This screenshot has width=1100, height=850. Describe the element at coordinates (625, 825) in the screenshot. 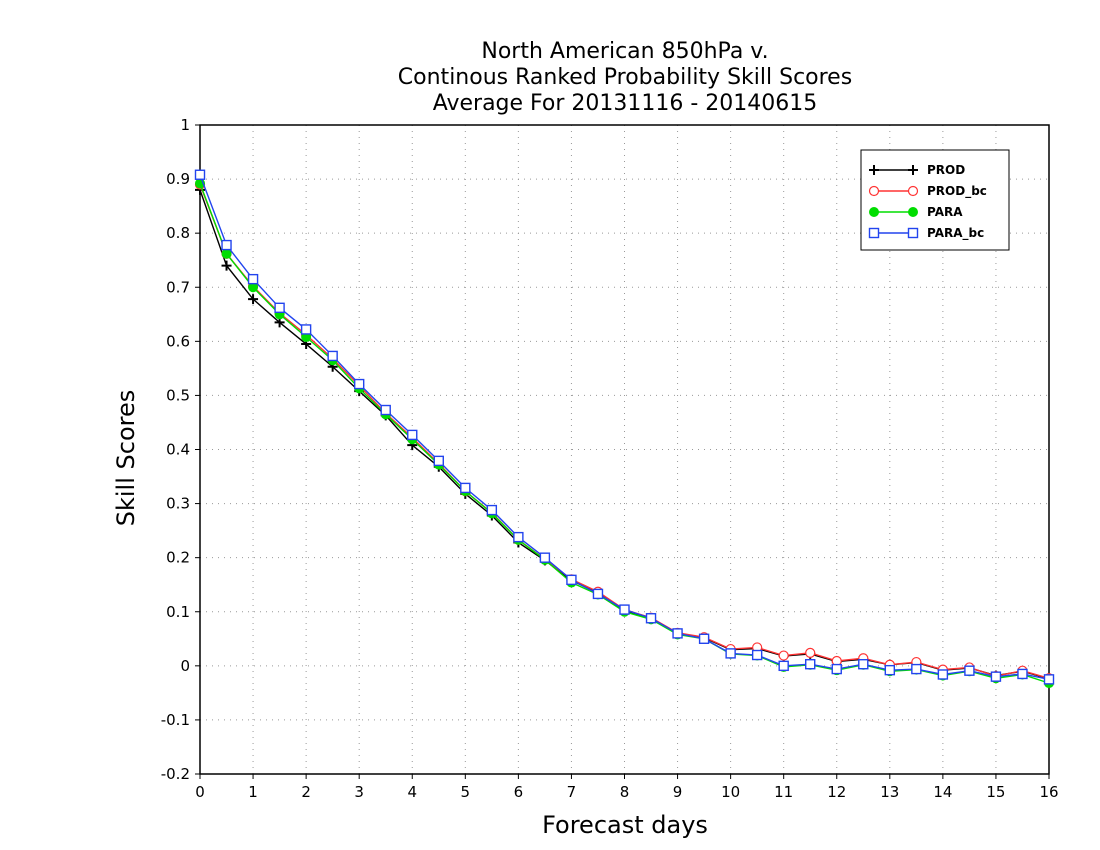

I see `x-axis-label: Forecast days` at that location.